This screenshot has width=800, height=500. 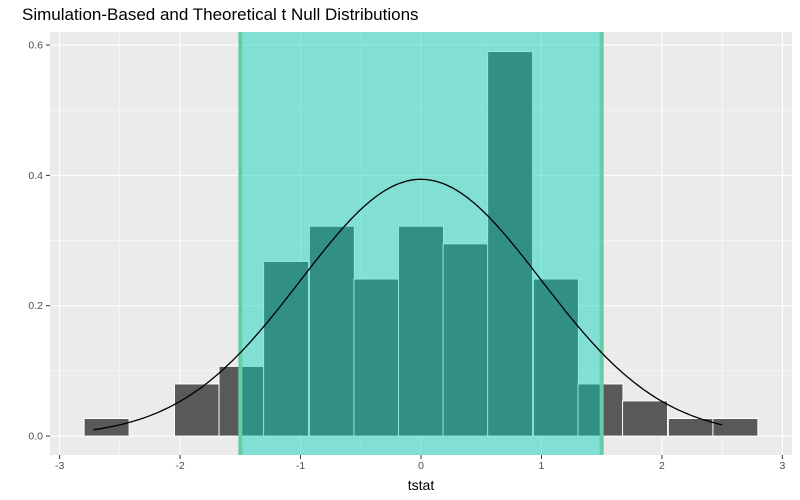 What do you see at coordinates (300, 466) in the screenshot?
I see `x-tick-label: -1` at bounding box center [300, 466].